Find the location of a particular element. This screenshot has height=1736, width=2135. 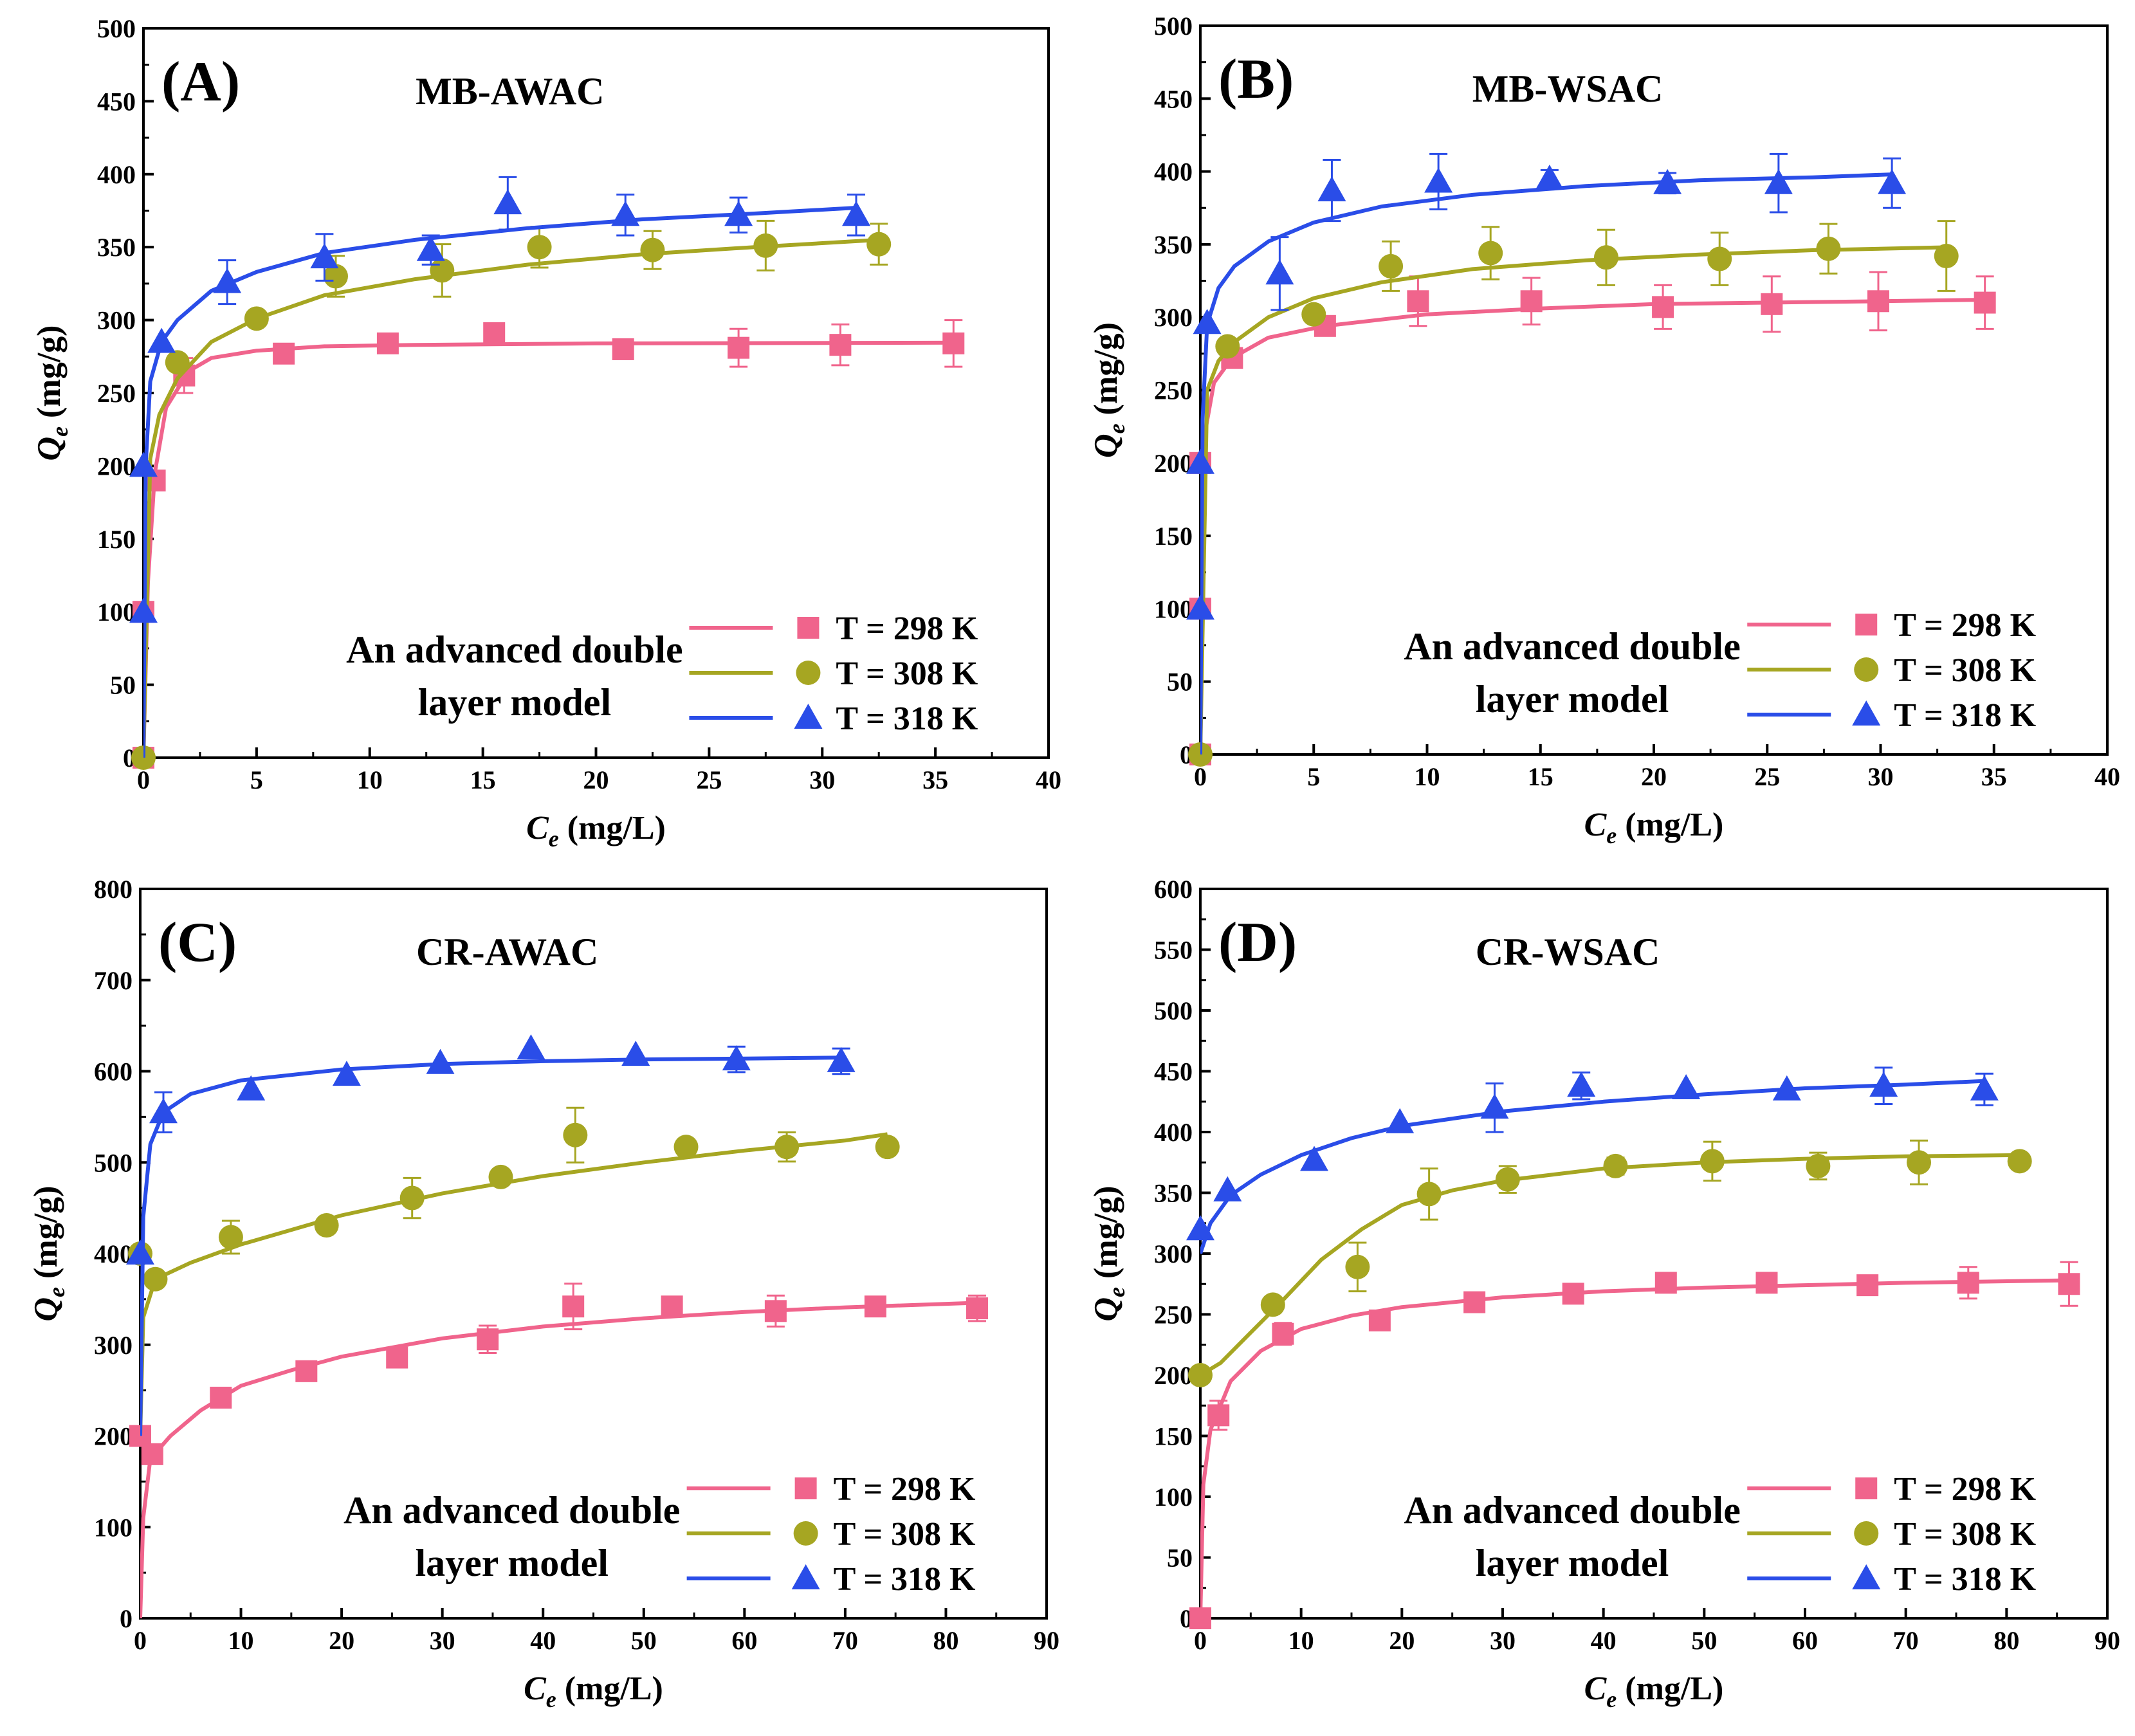

model-label-line-1: An advanced double is located at coordinates (514, 649).